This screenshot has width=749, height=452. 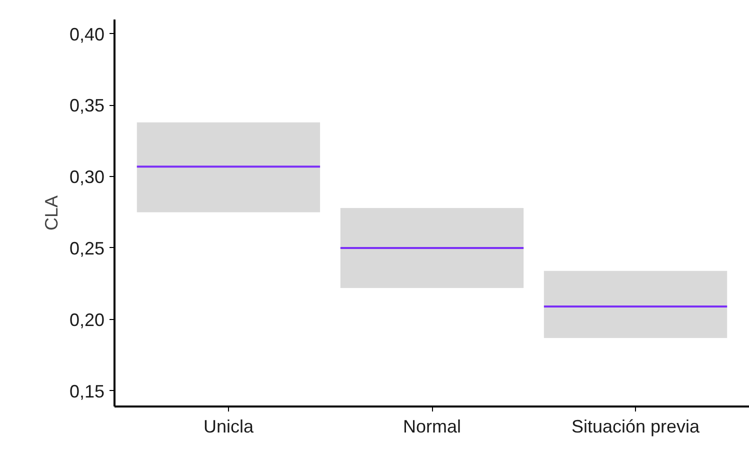 I want to click on y-tick-label: 0,25, so click(x=87, y=248).